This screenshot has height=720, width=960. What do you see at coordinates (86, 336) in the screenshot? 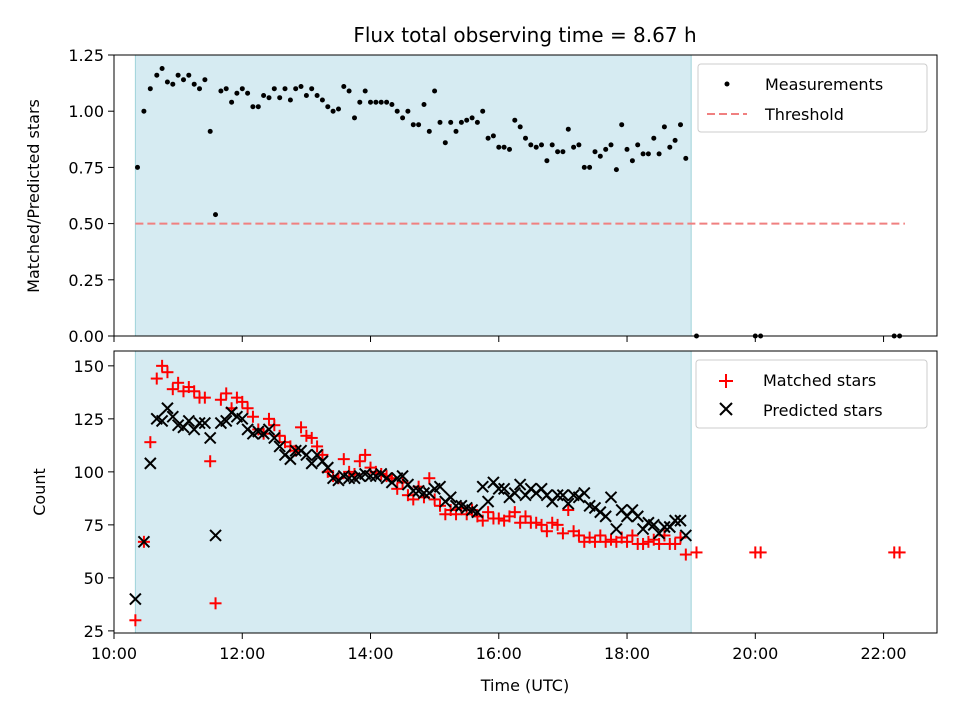
I see `top-ytick-label: 0.00` at bounding box center [86, 336].